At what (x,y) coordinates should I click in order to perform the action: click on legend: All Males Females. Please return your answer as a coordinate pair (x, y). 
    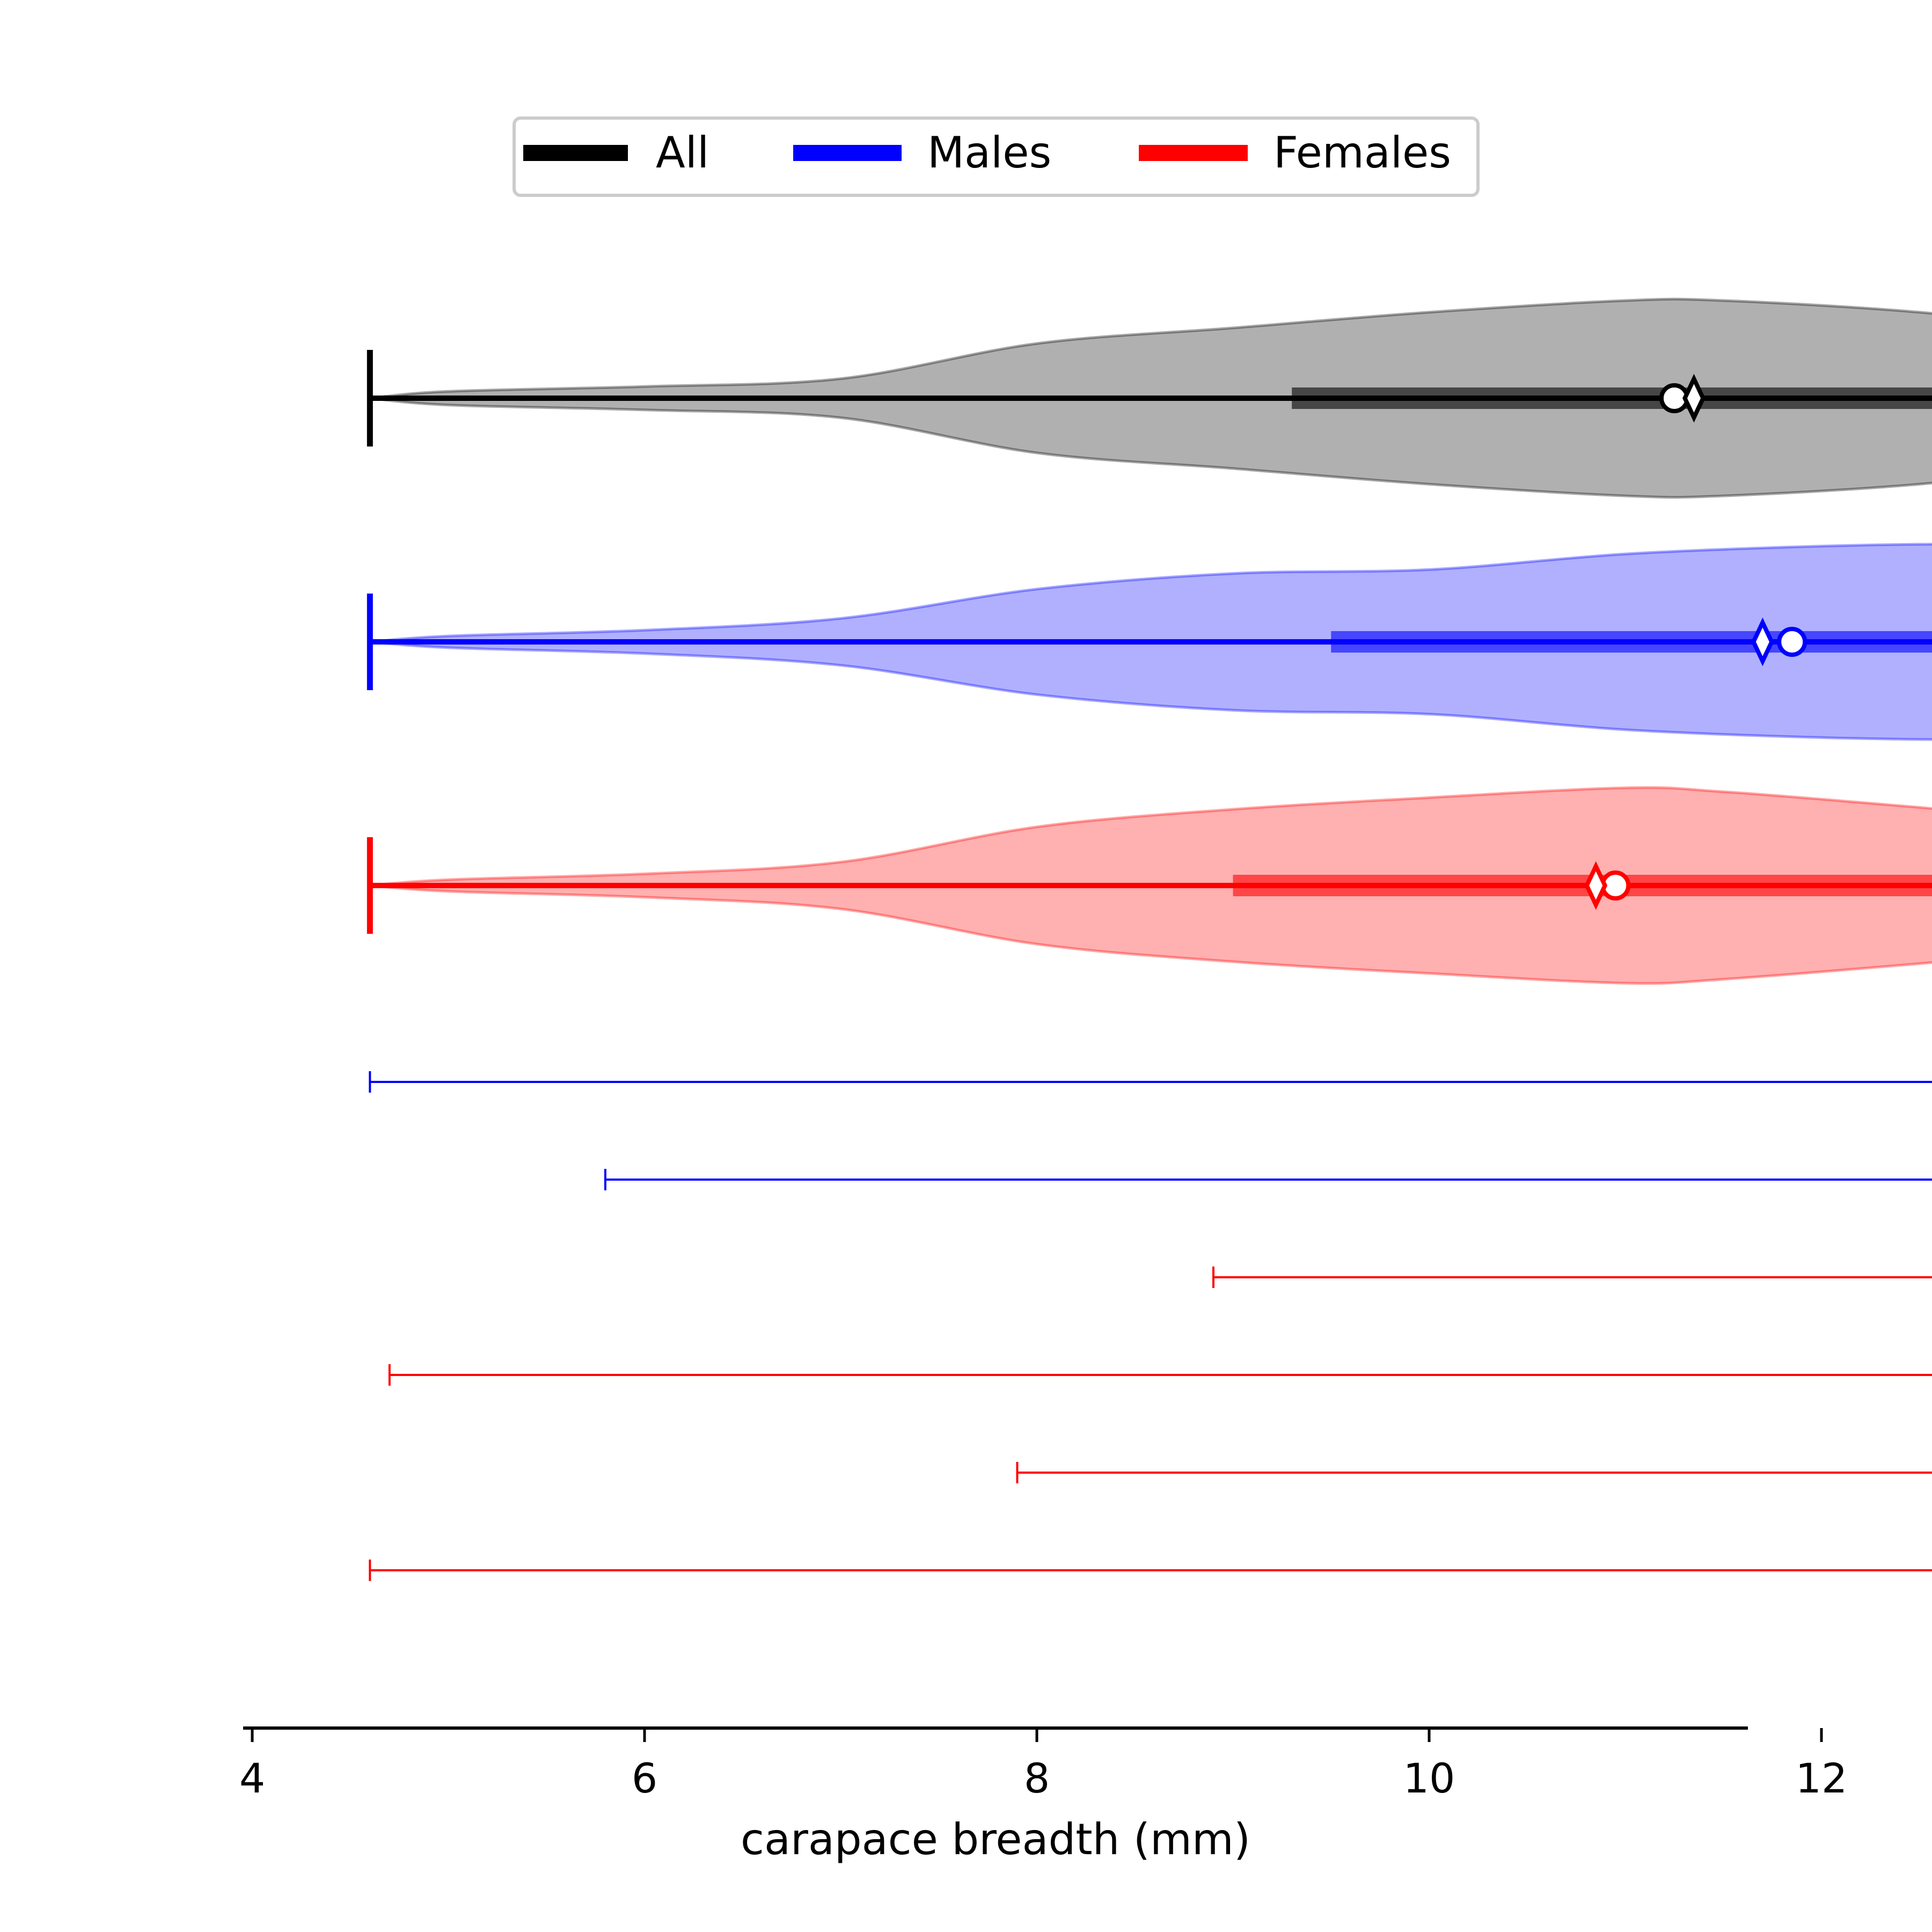
    Looking at the image, I should click on (996, 156).